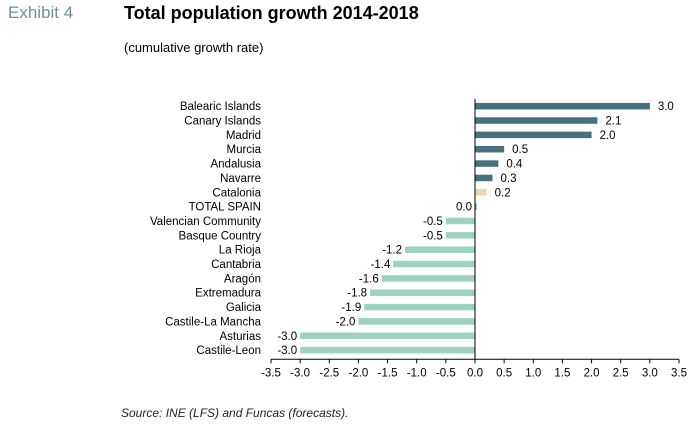  What do you see at coordinates (533, 373) in the screenshot?
I see `x-tick-label: 1.0` at bounding box center [533, 373].